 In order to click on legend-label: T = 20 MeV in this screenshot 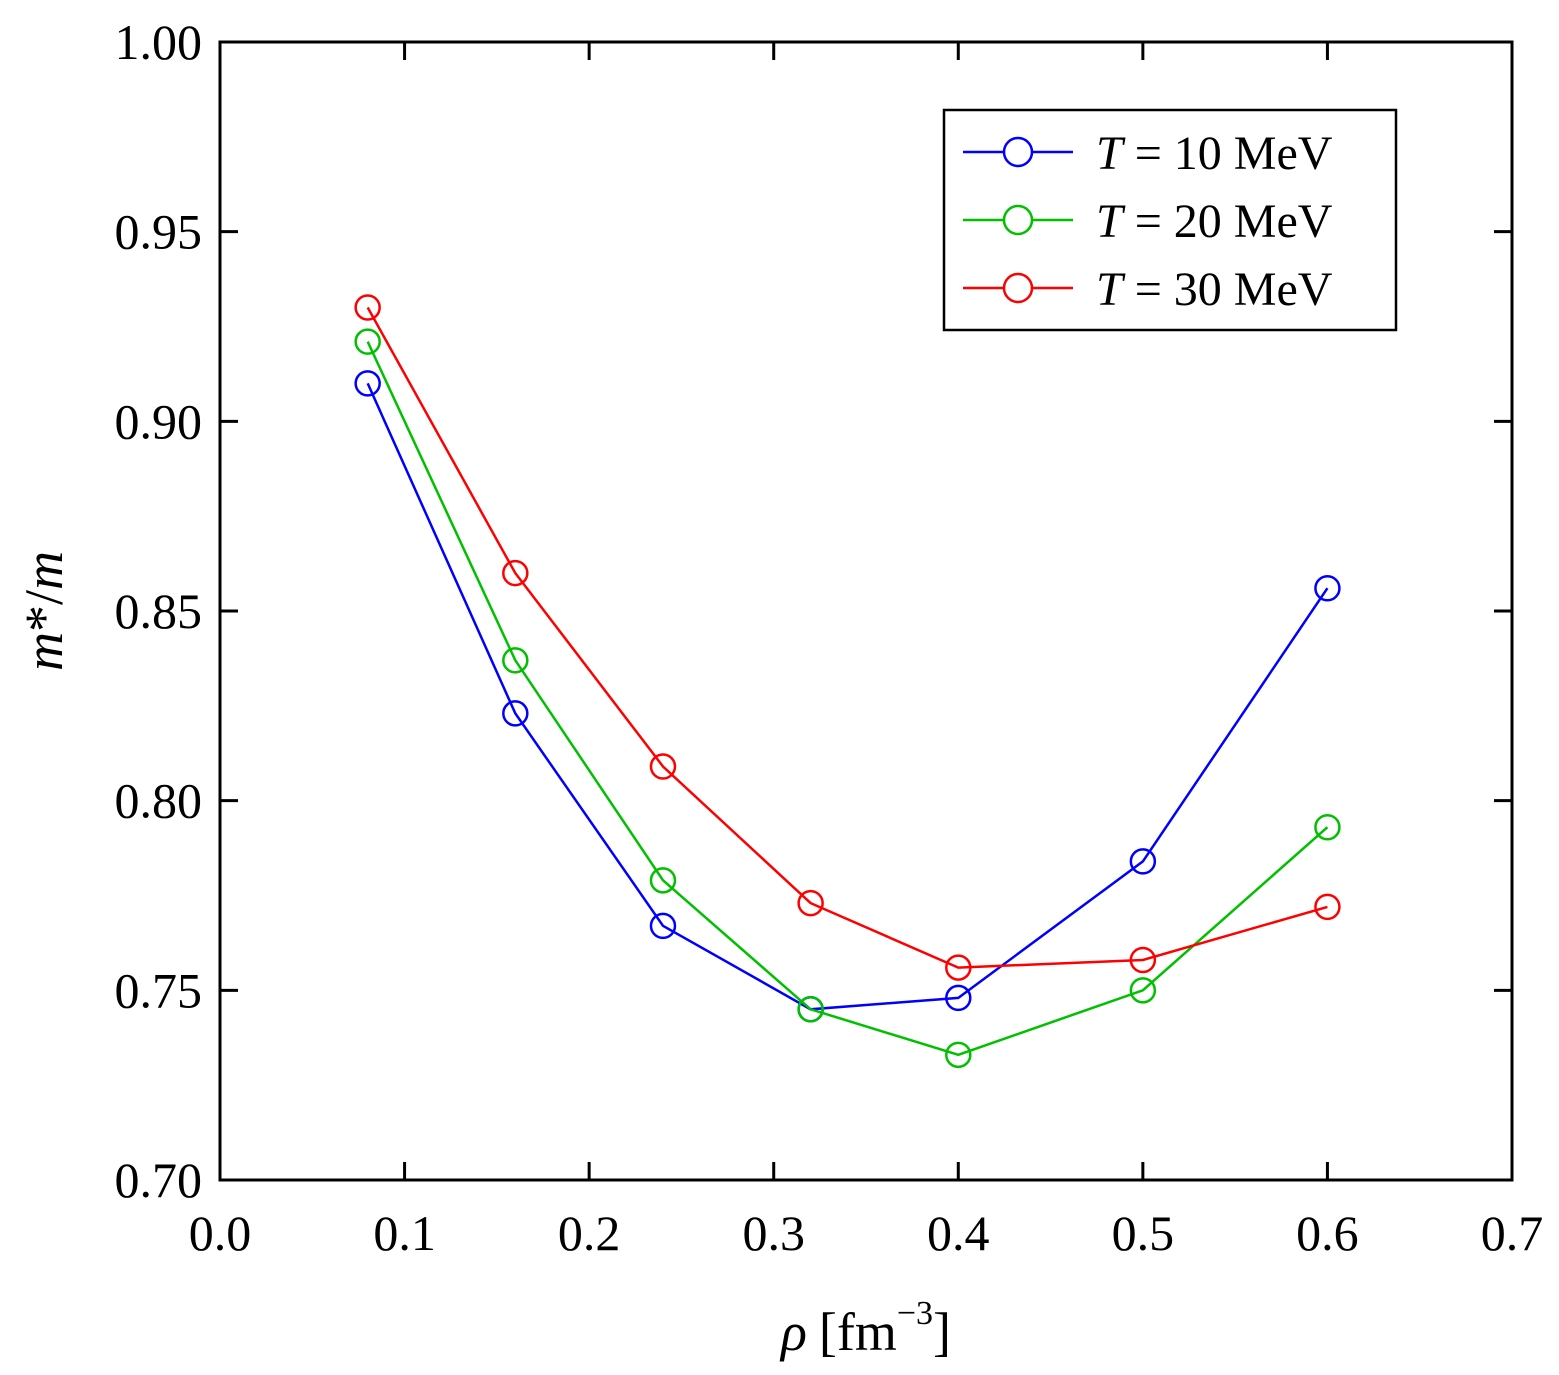, I will do `click(1214, 221)`.